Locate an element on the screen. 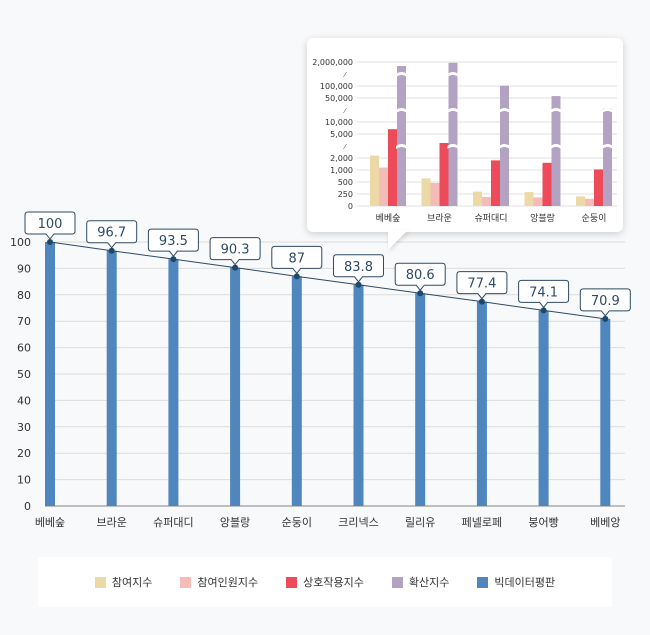 This screenshot has width=650, height=635. x-tick-label: 앙블랑 is located at coordinates (542, 218).